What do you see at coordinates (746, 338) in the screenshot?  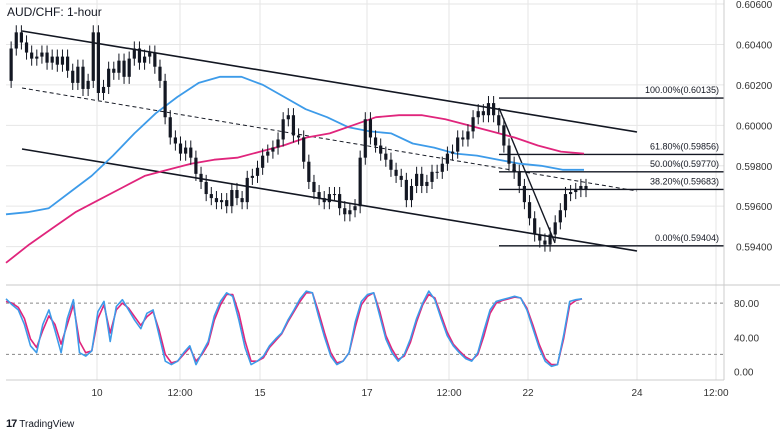 I see `stoch-y-tick-label: 40.00` at bounding box center [746, 338].